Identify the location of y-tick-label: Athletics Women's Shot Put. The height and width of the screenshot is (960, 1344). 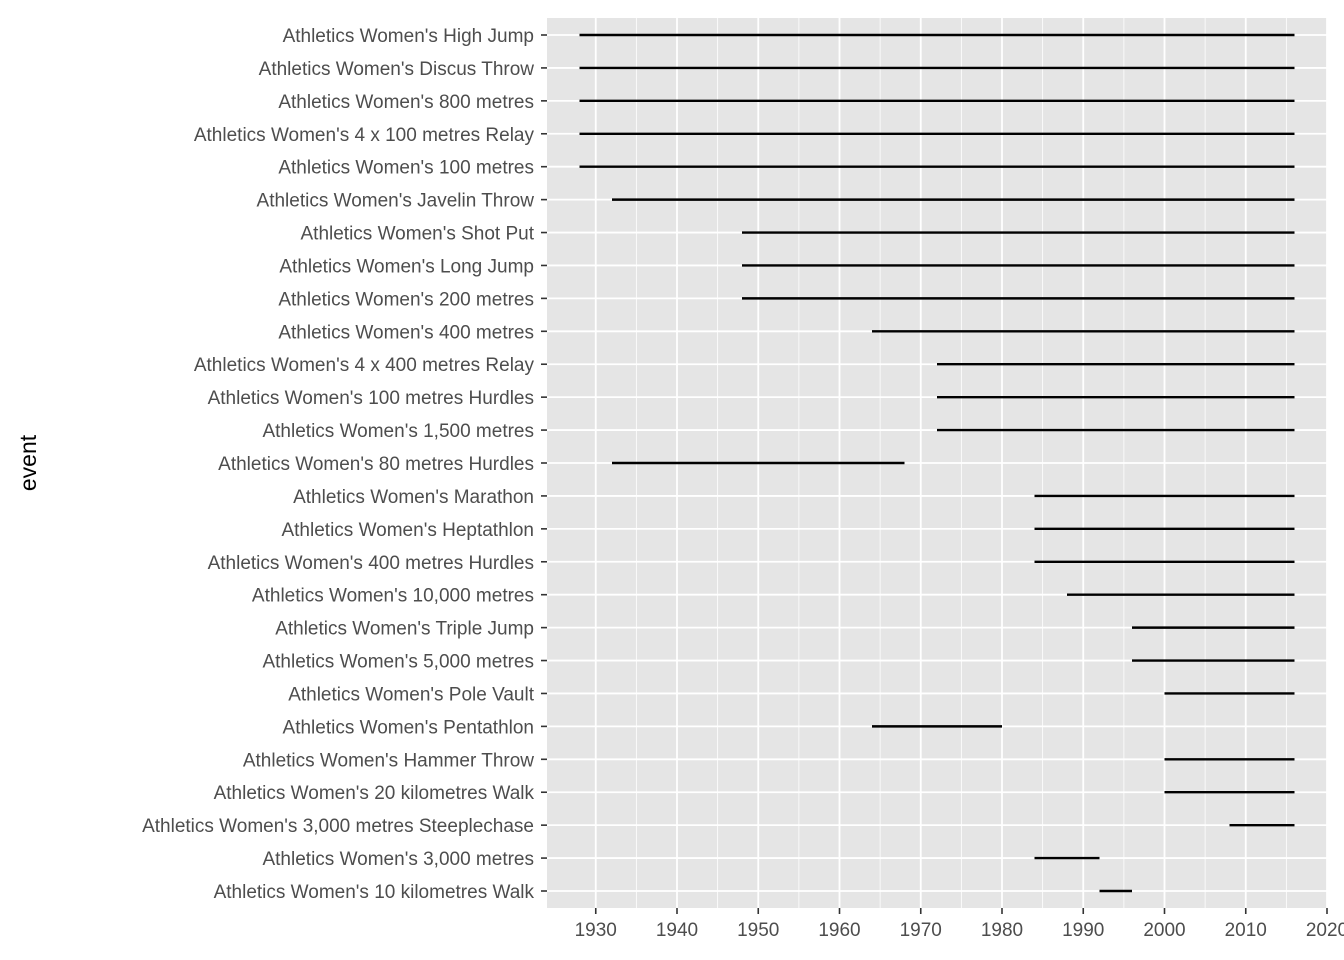
(418, 234).